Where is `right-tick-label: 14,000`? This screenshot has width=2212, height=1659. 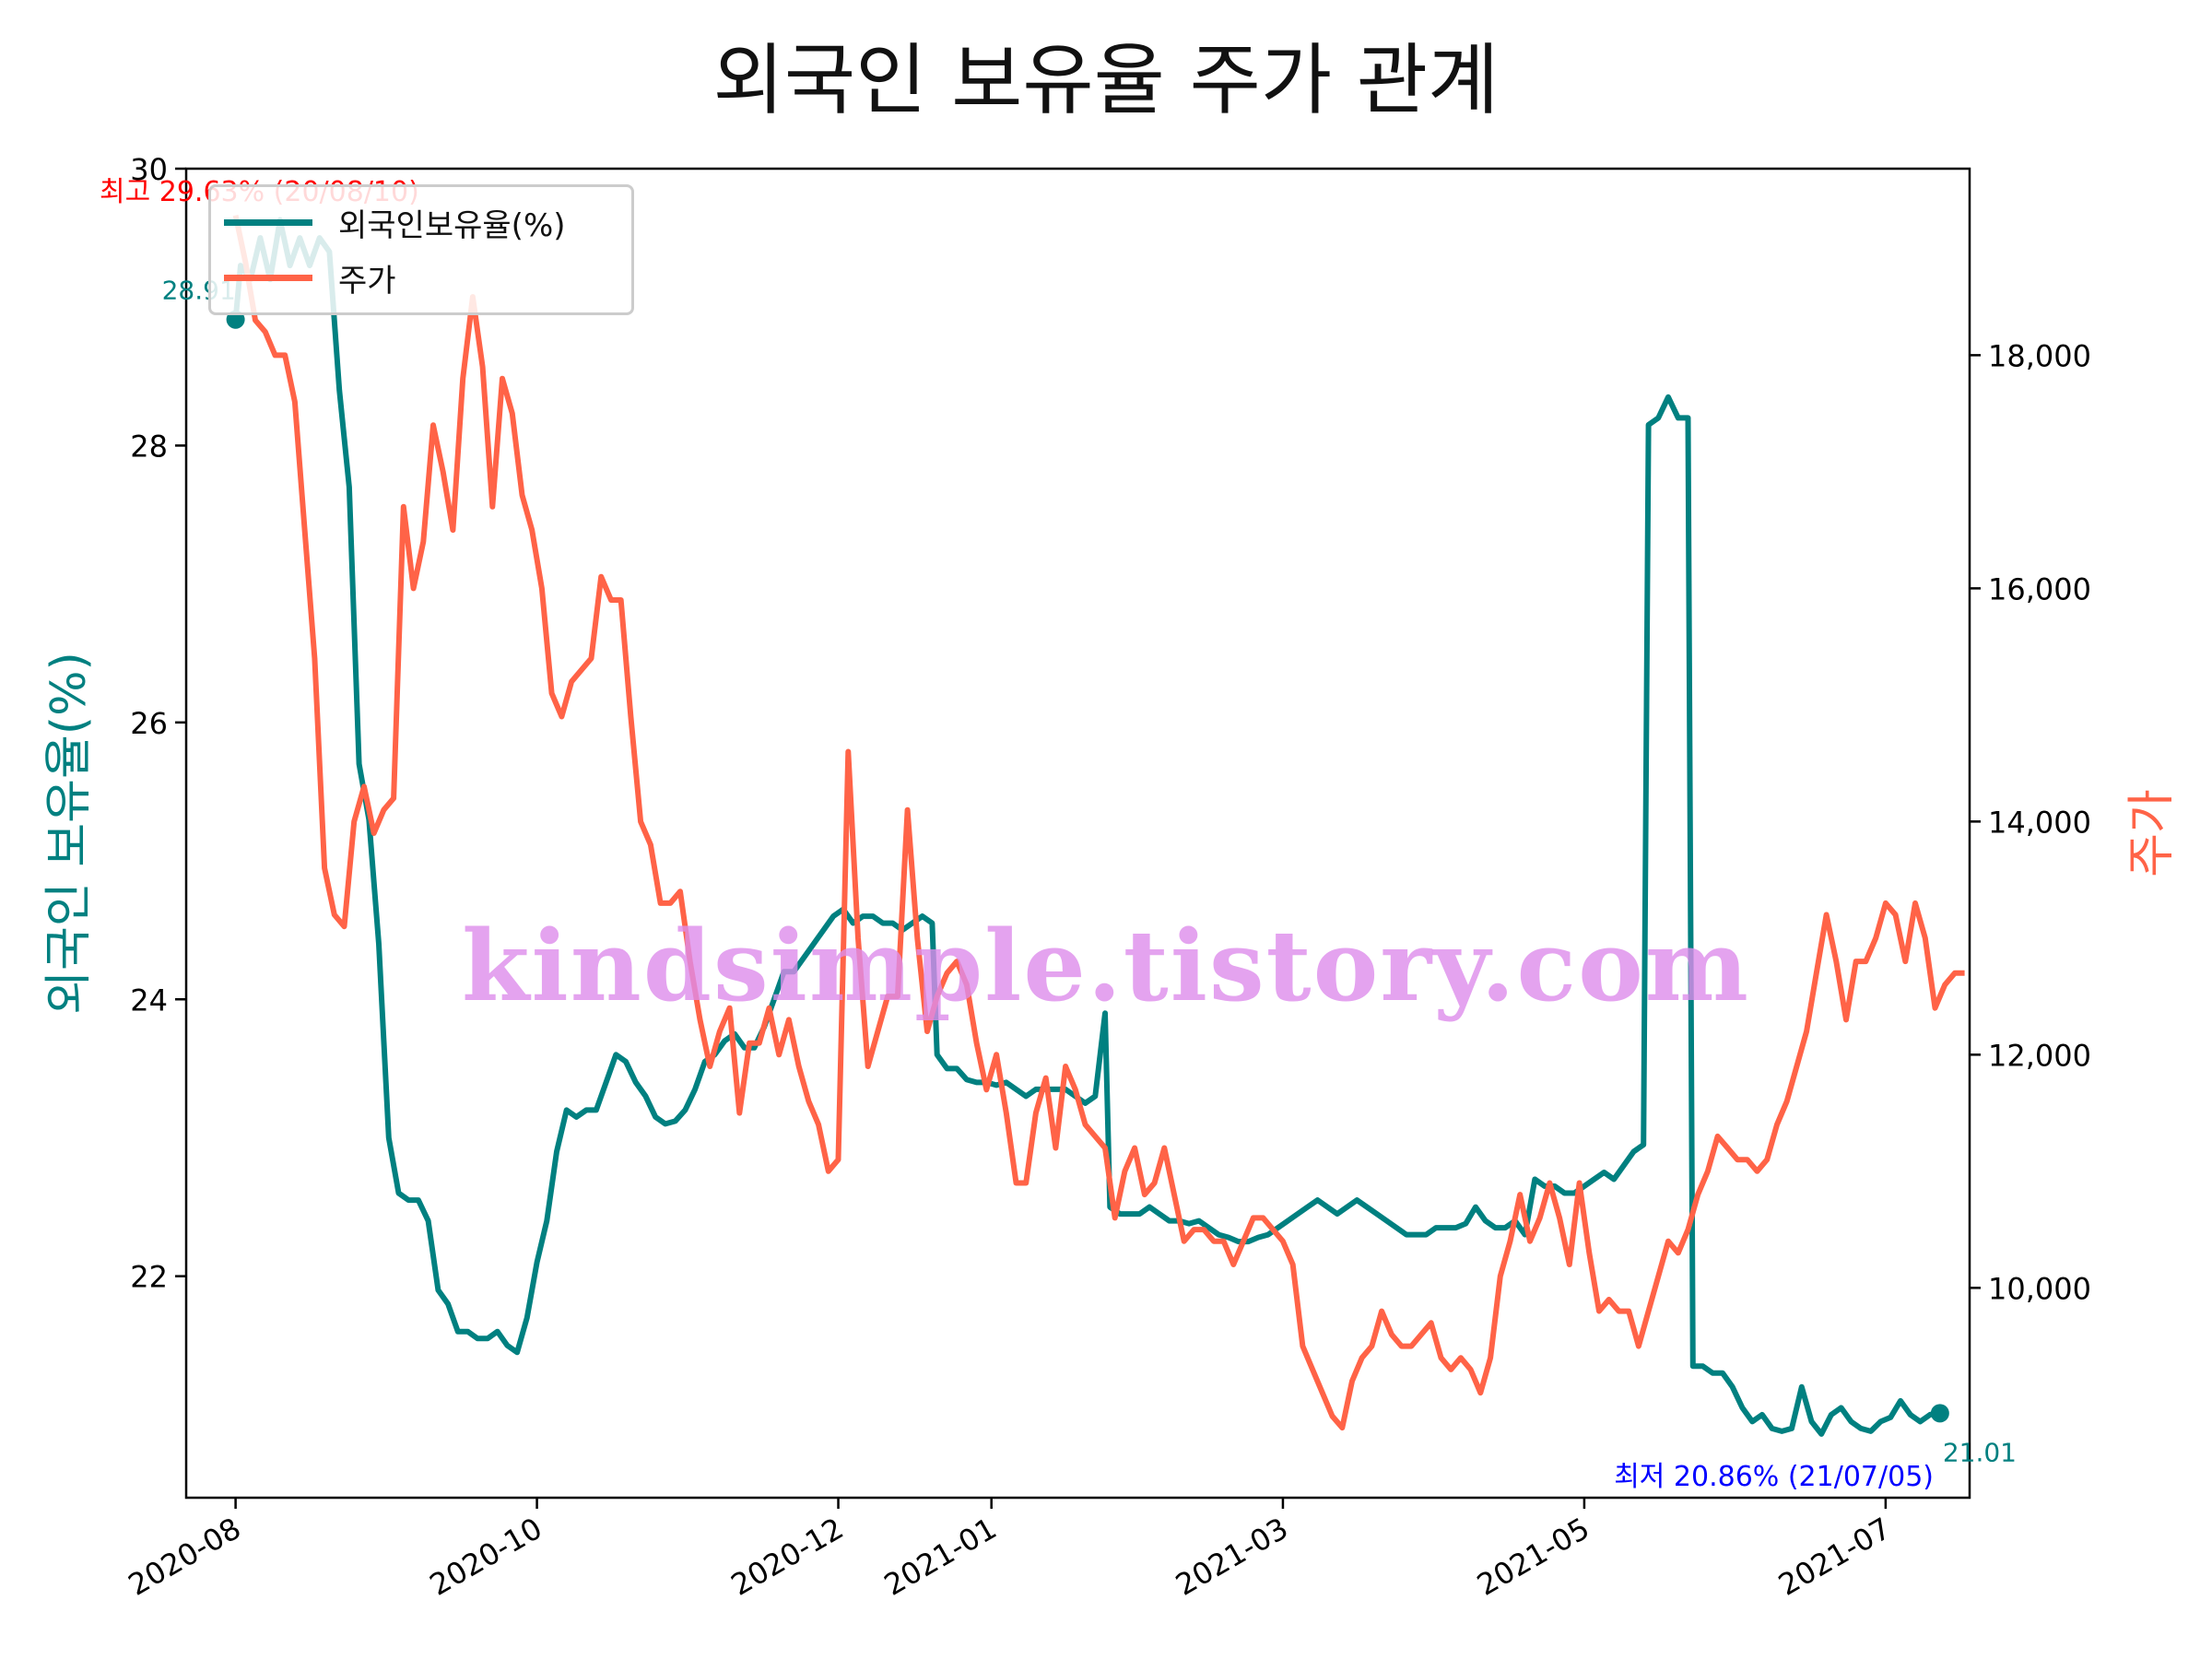 right-tick-label: 14,000 is located at coordinates (2039, 822).